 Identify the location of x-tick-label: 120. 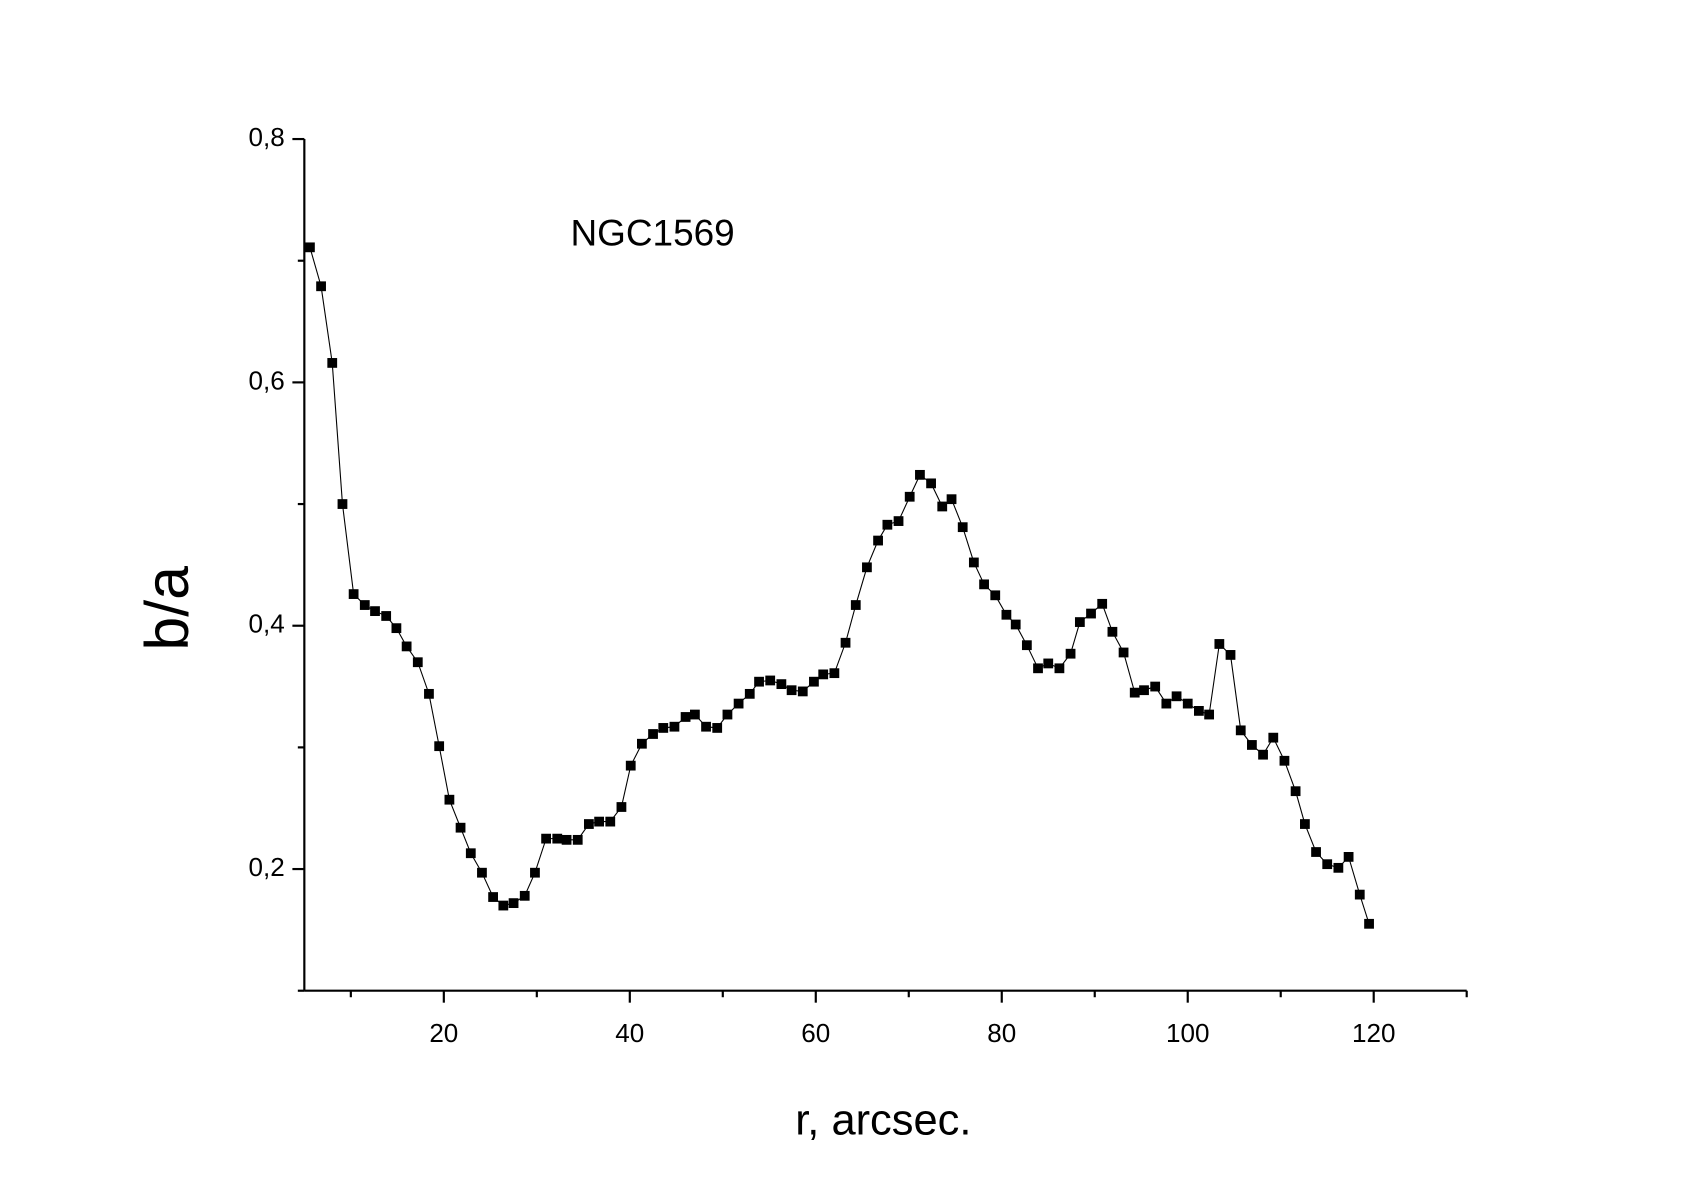
(1373, 1033).